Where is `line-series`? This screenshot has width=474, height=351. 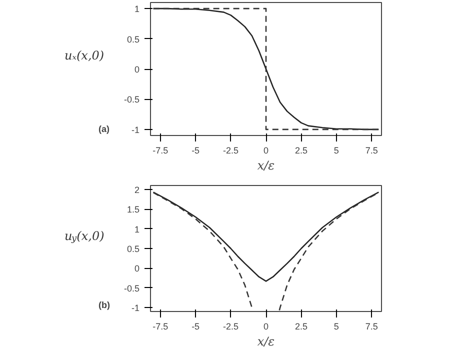 line-series is located at coordinates (266, 237).